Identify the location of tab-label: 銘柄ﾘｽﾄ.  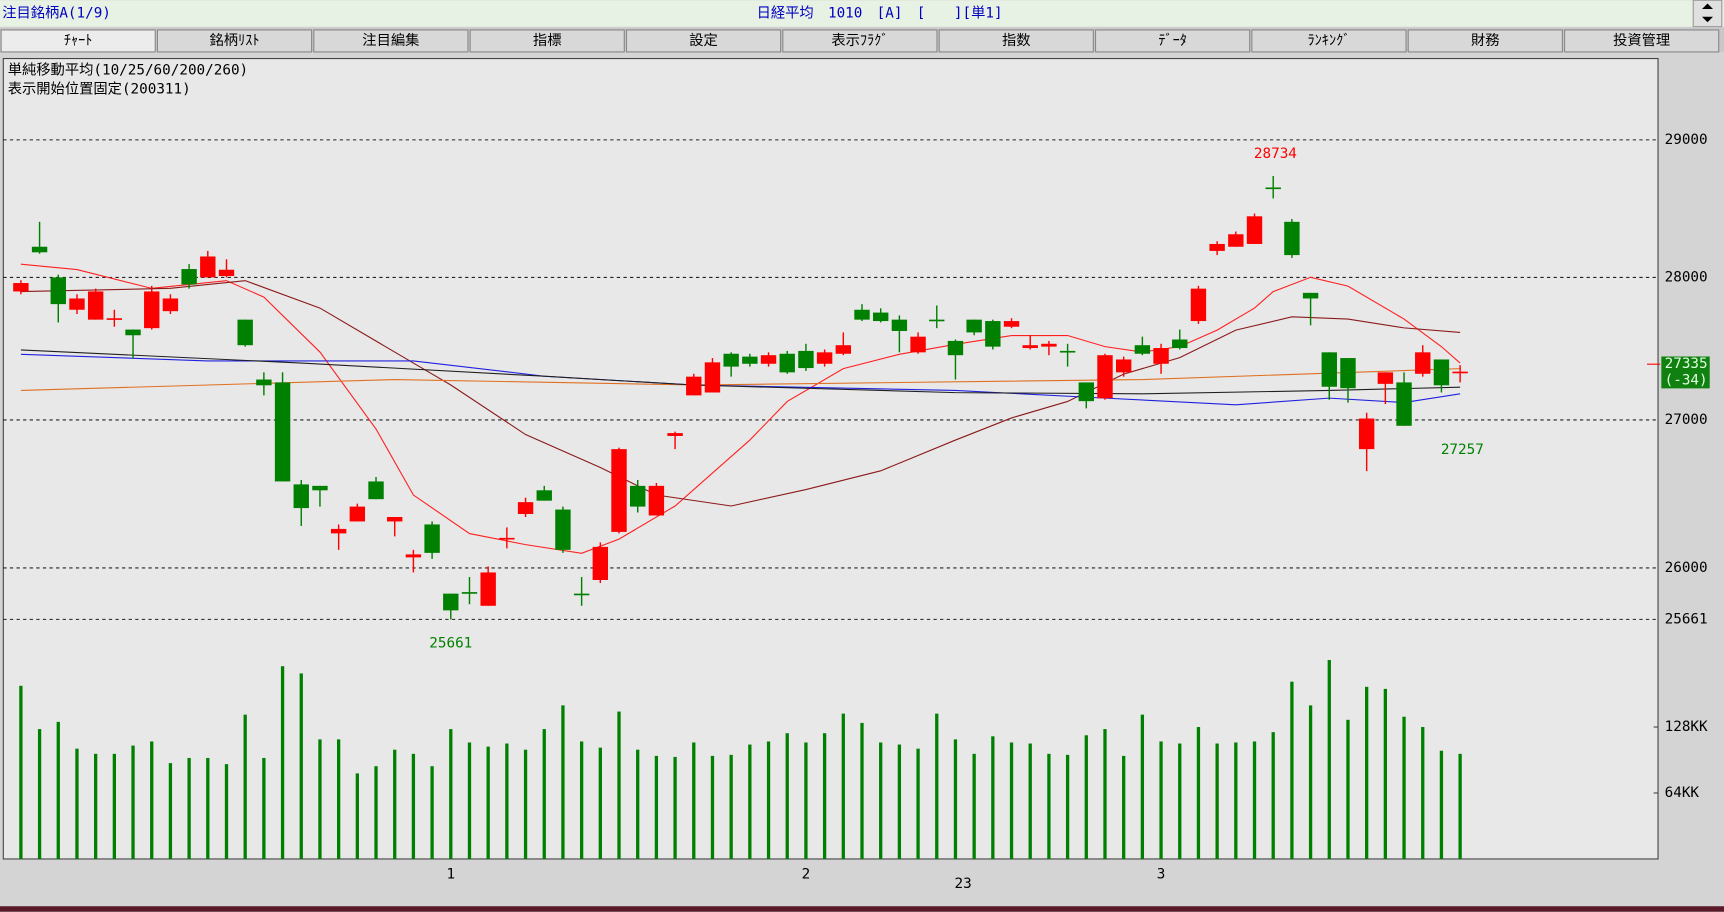
(235, 40).